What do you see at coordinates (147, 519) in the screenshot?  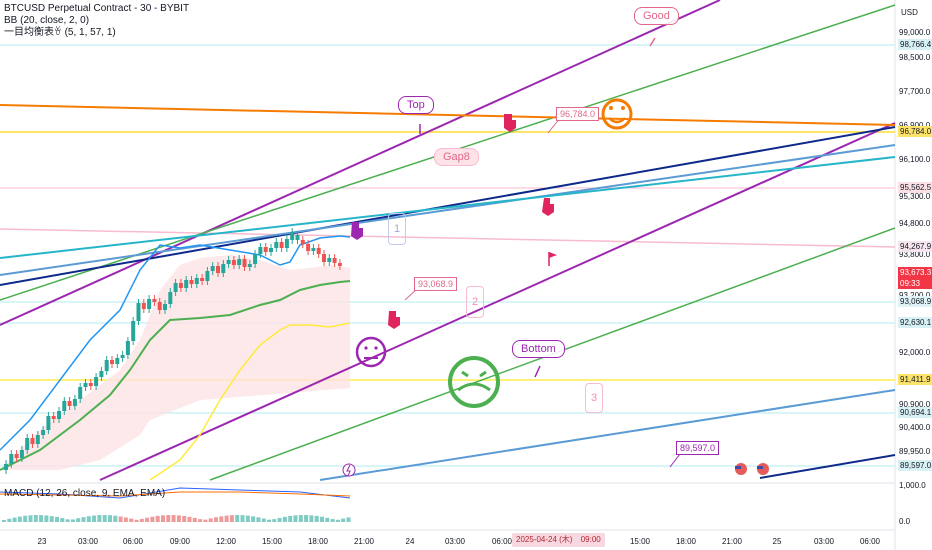 I see `macd-bar` at bounding box center [147, 519].